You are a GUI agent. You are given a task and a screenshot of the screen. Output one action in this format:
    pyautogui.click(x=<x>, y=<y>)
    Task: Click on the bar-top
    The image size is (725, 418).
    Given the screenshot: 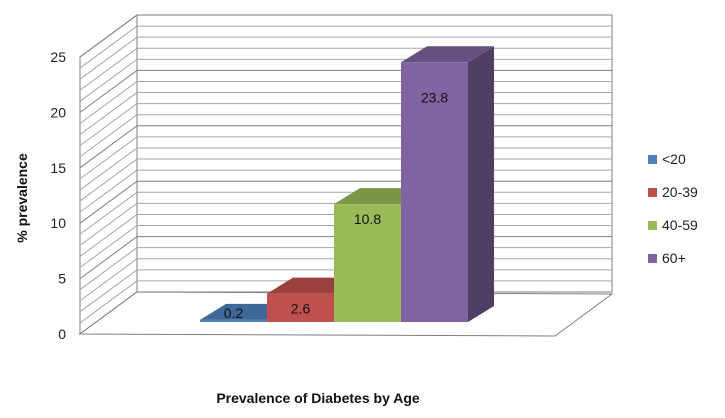 What is the action you would take?
    pyautogui.click(x=447, y=54)
    